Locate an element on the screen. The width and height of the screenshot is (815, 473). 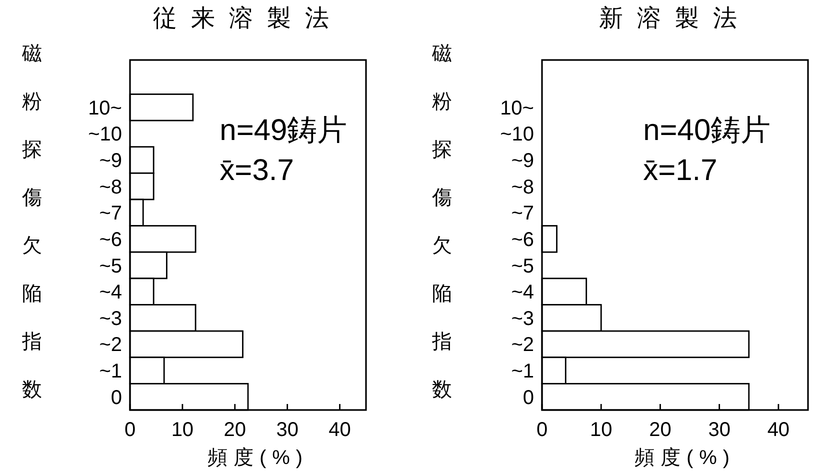
annotation: x̄=1.7 is located at coordinates (680, 170).